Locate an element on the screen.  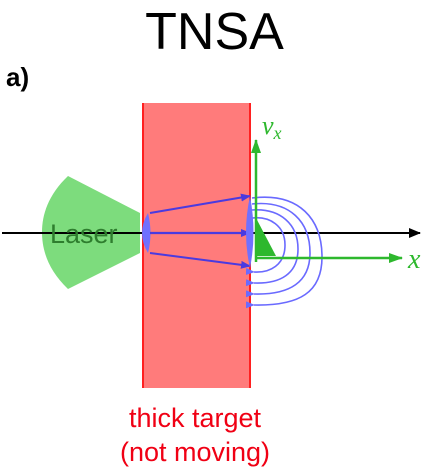
x-axis-label: x is located at coordinates (414, 259).